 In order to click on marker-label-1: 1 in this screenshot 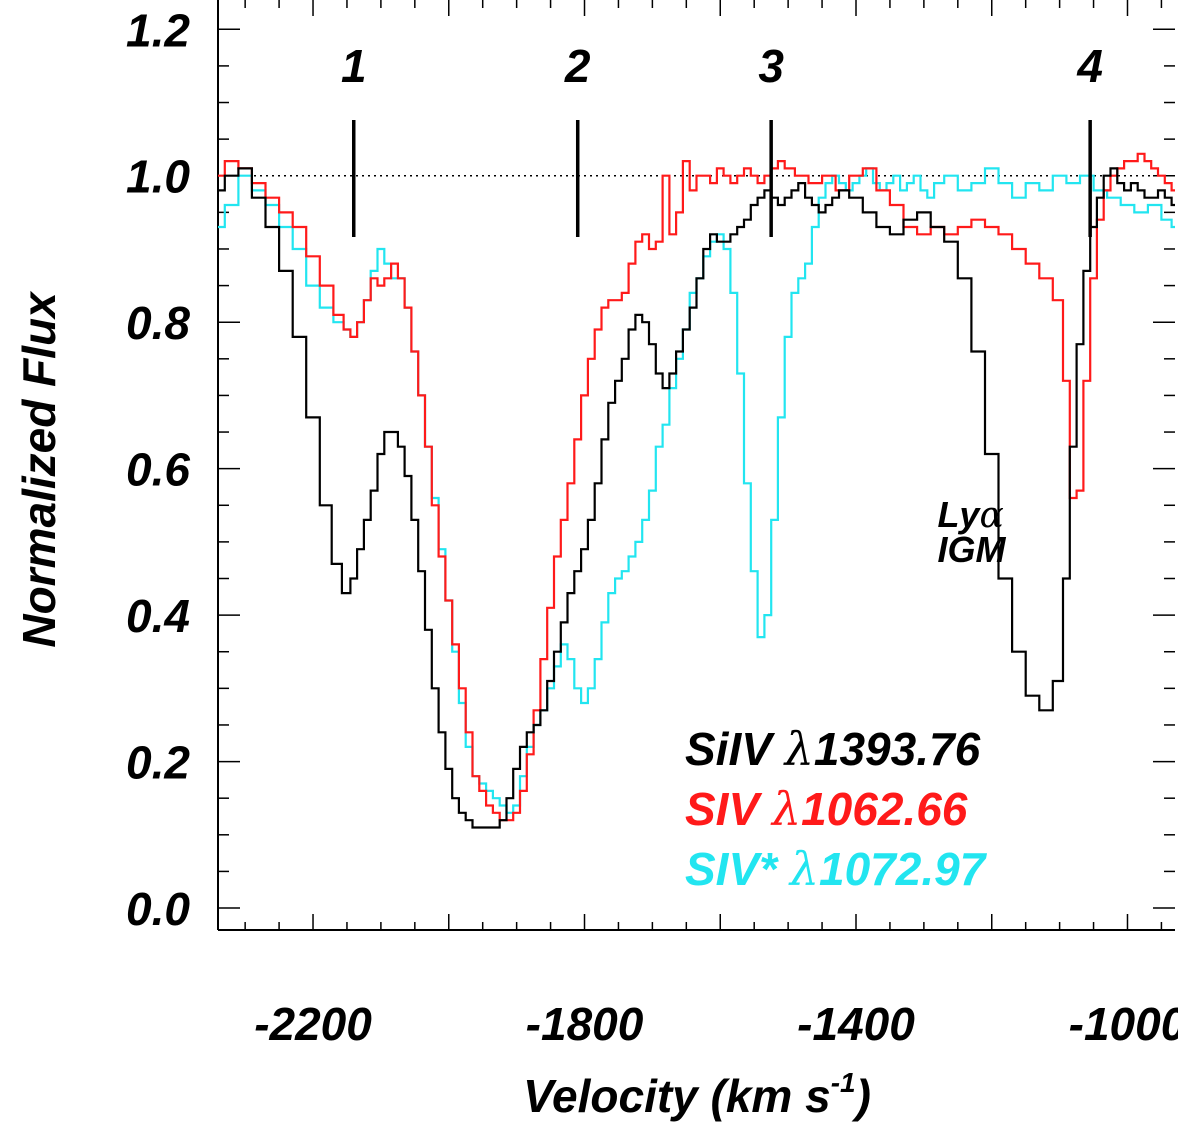, I will do `click(354, 66)`.